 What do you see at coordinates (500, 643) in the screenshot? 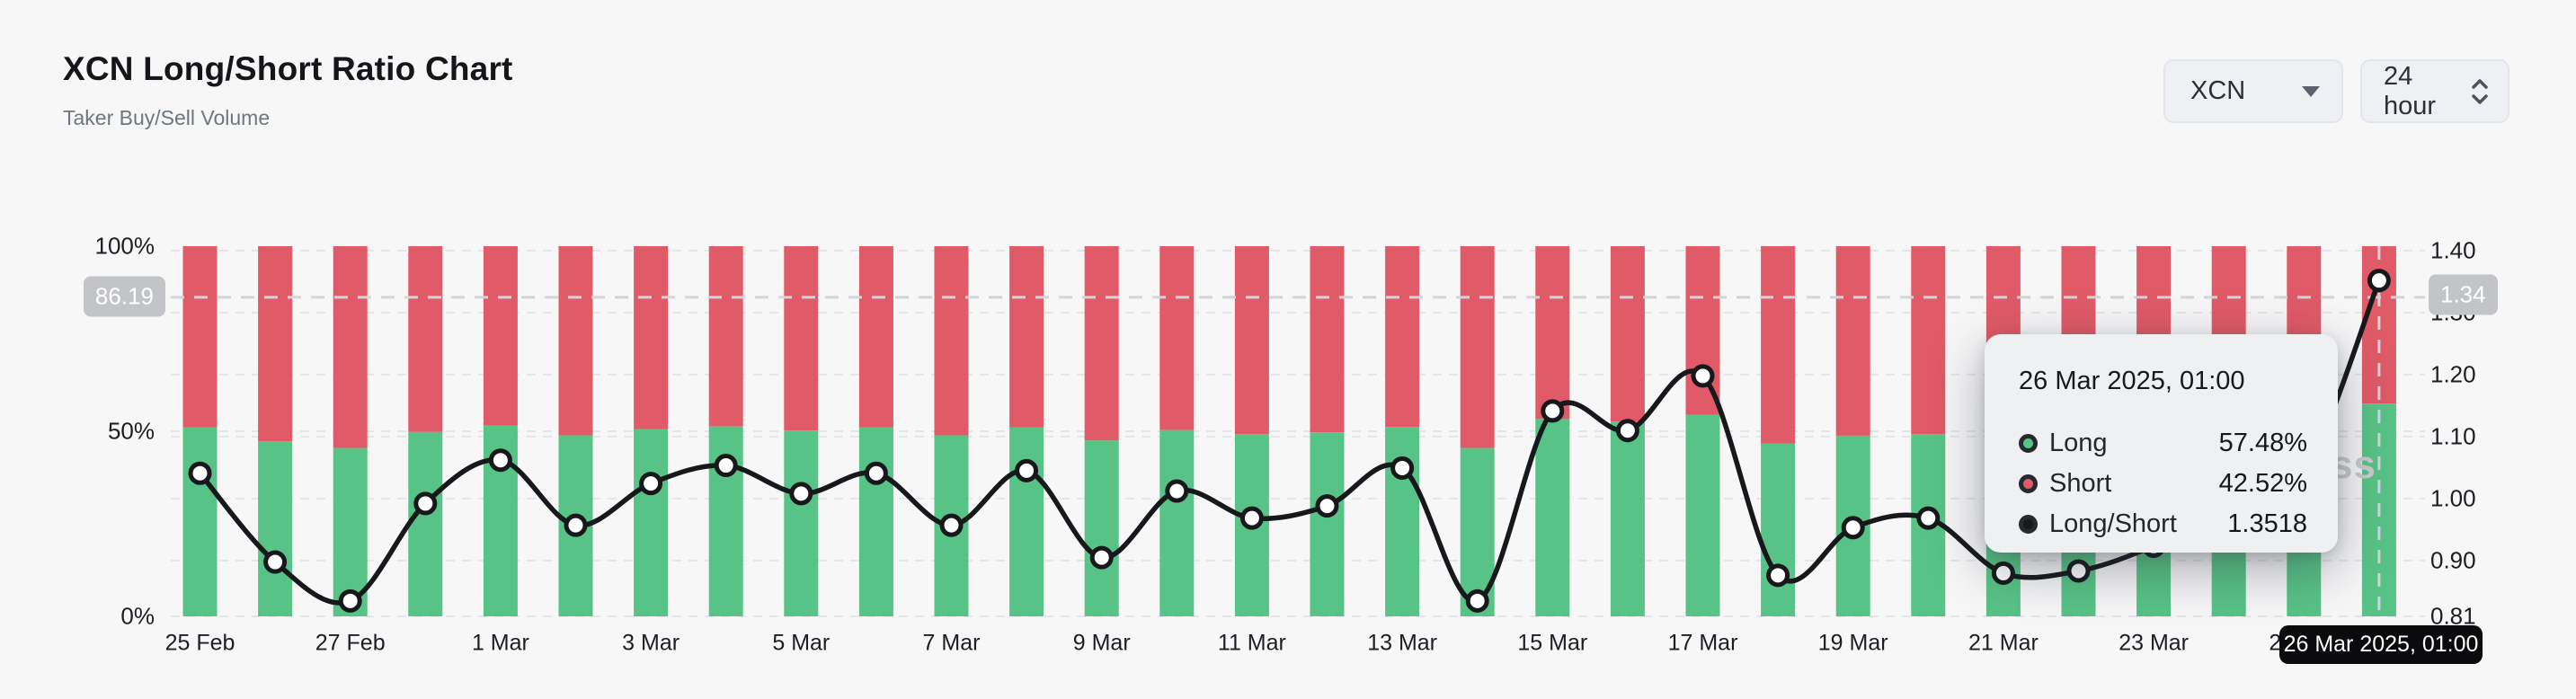
I see `axis-tick-label: 1 Mar` at bounding box center [500, 643].